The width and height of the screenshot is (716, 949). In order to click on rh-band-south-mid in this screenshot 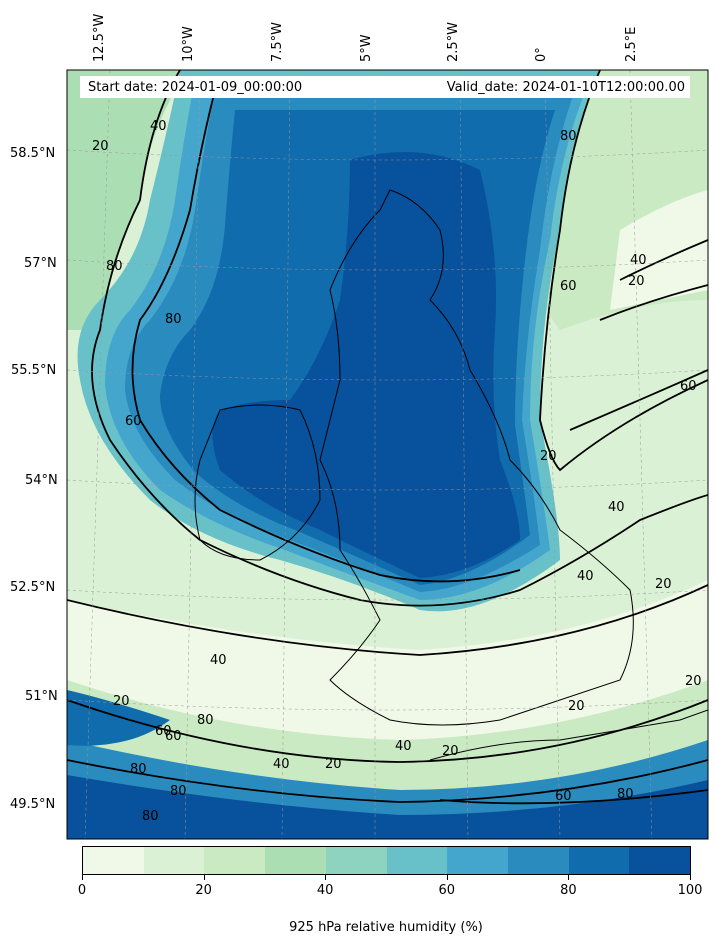, I will do `click(387, 740)`.